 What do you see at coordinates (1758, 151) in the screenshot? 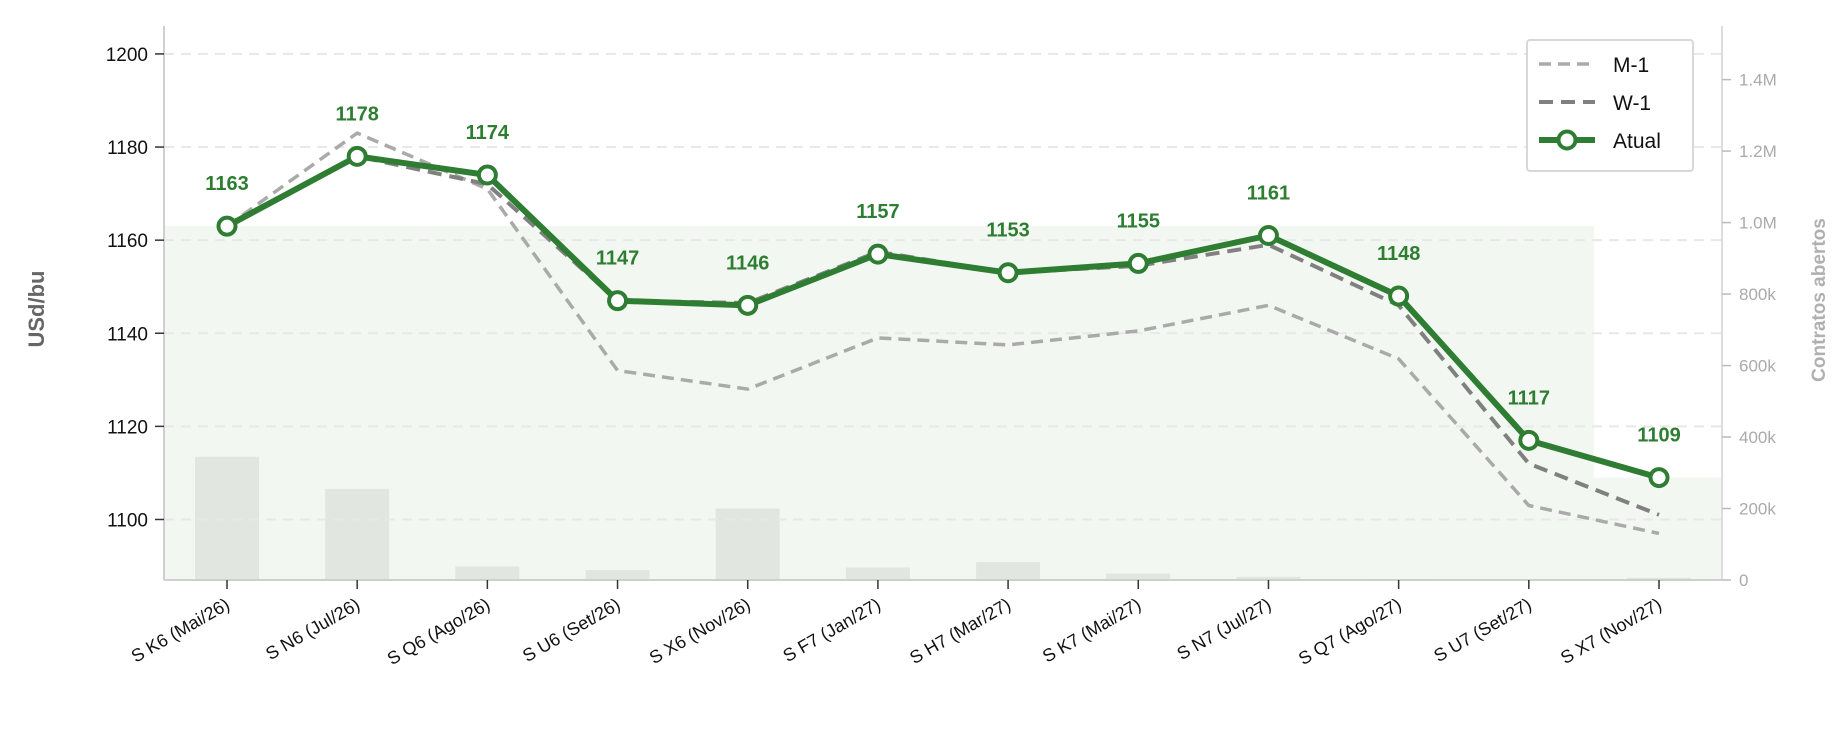
I see `y2-tick-label: 1.2M` at bounding box center [1758, 151].